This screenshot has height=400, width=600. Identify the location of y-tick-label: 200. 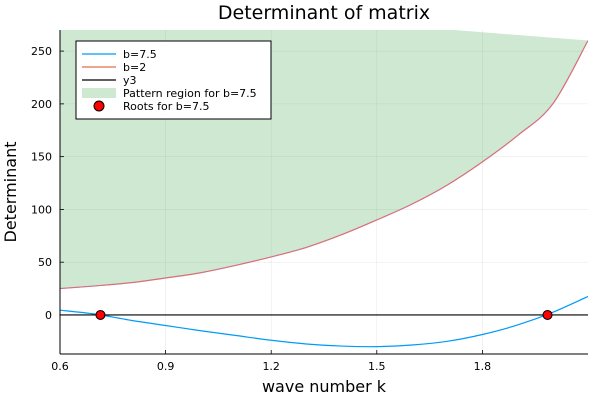
(41, 104).